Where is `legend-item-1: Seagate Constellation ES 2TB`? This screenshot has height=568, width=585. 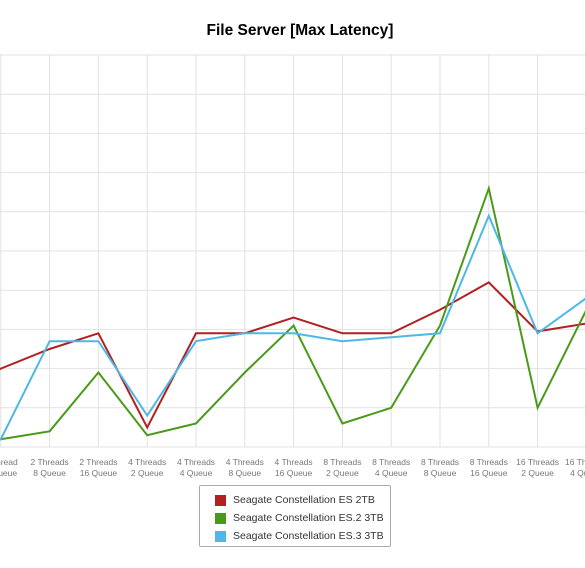 legend-item-1: Seagate Constellation ES 2TB is located at coordinates (302, 500).